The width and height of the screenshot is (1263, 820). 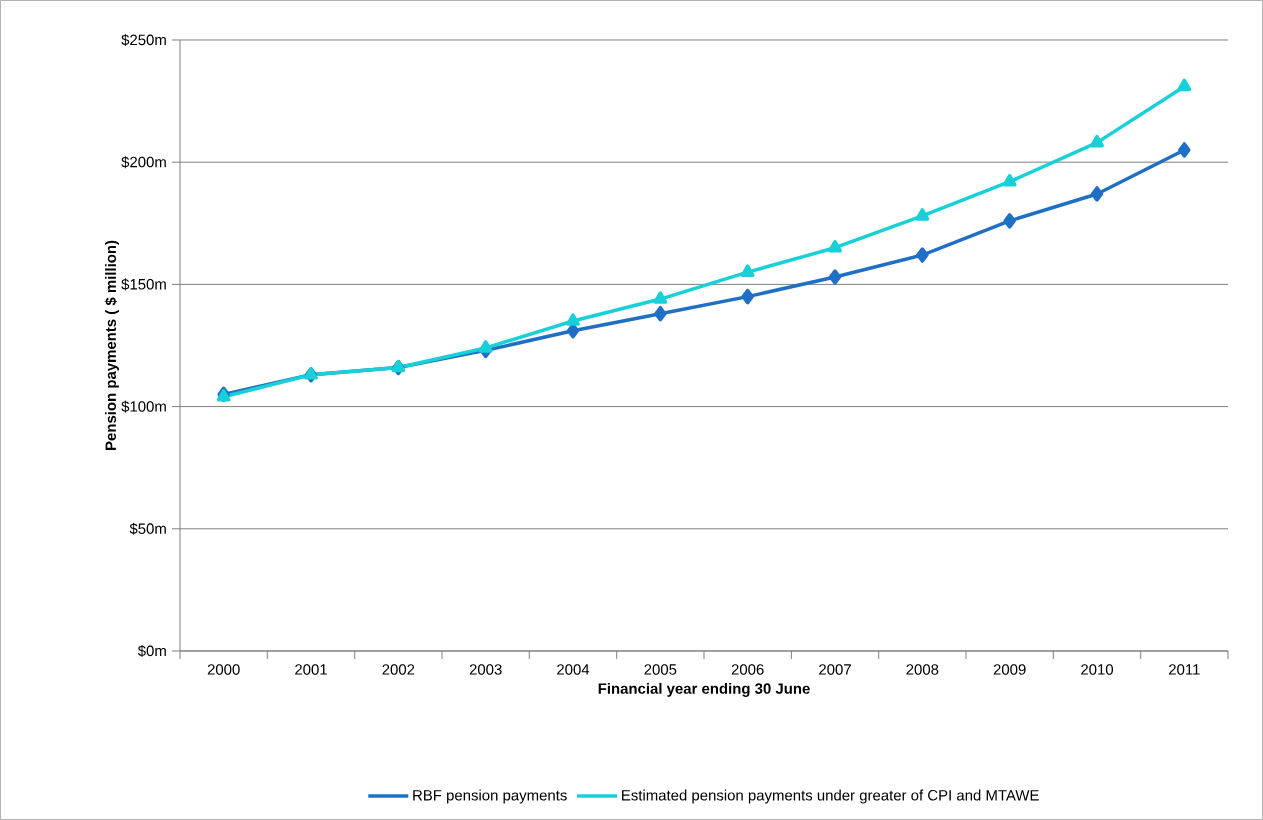 What do you see at coordinates (922, 669) in the screenshot?
I see `x-tick-label: 2008` at bounding box center [922, 669].